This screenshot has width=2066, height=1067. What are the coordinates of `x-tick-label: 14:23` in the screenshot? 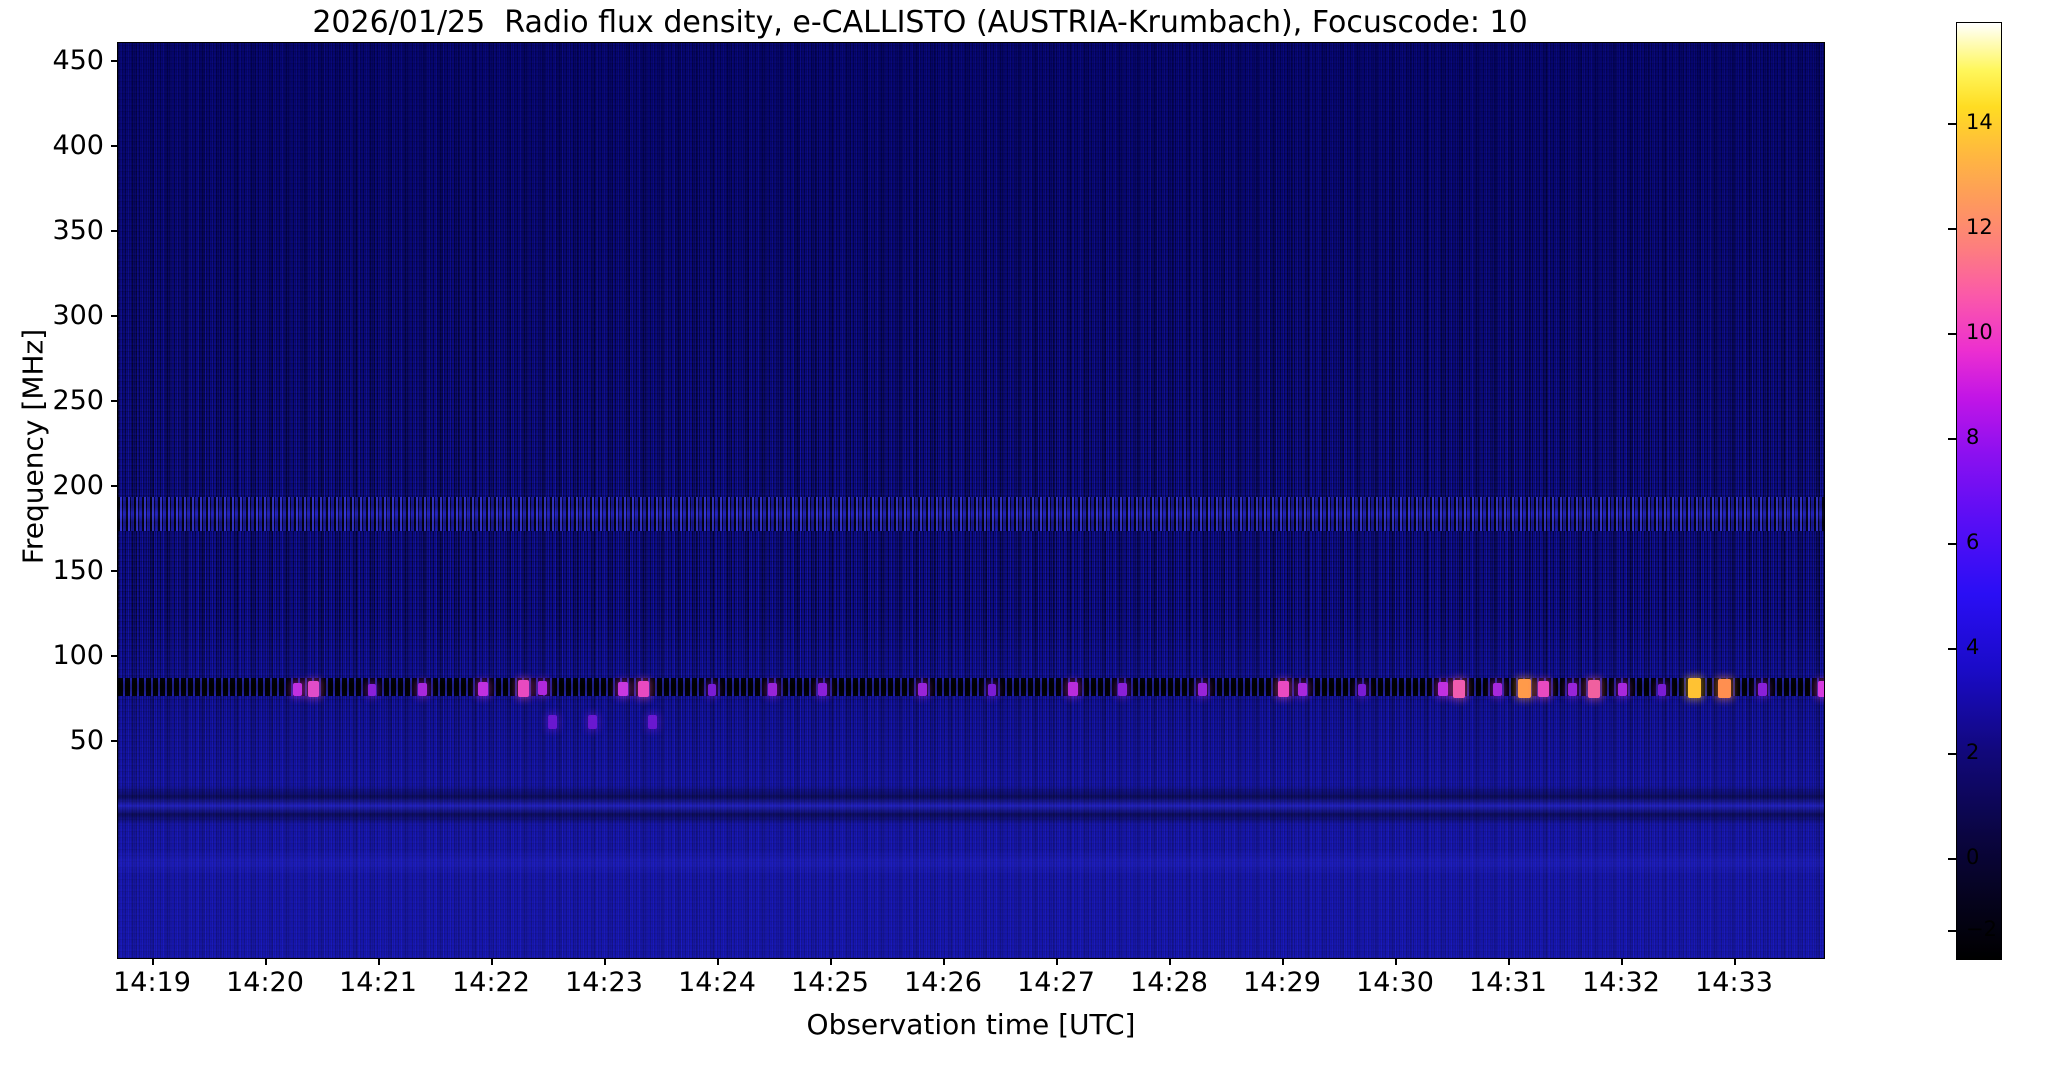 It's located at (604, 982).